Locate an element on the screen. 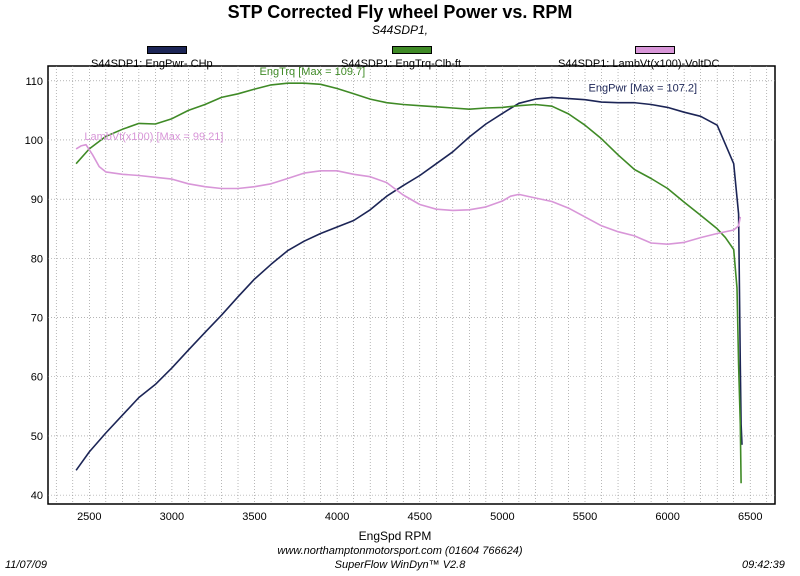 The width and height of the screenshot is (800, 576). x-tick-label: 4000 is located at coordinates (337, 517).